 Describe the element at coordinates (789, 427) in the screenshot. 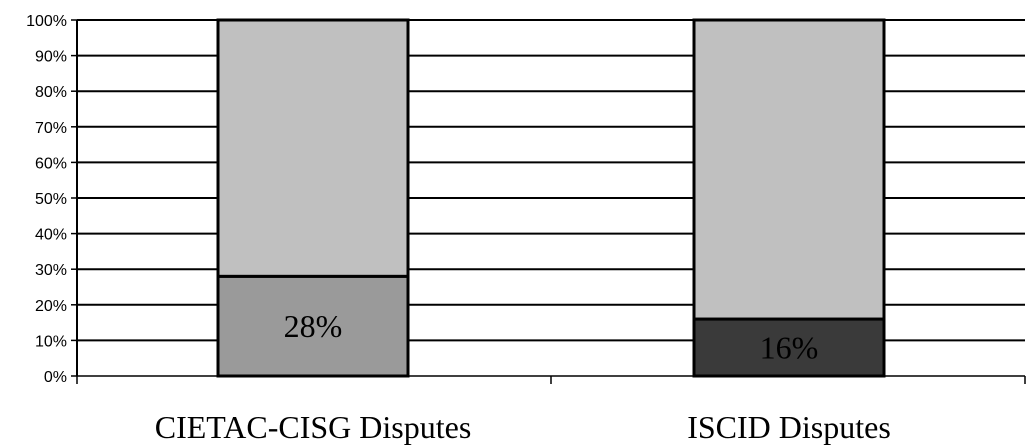

I see `category-label: ISCID Disputes` at that location.